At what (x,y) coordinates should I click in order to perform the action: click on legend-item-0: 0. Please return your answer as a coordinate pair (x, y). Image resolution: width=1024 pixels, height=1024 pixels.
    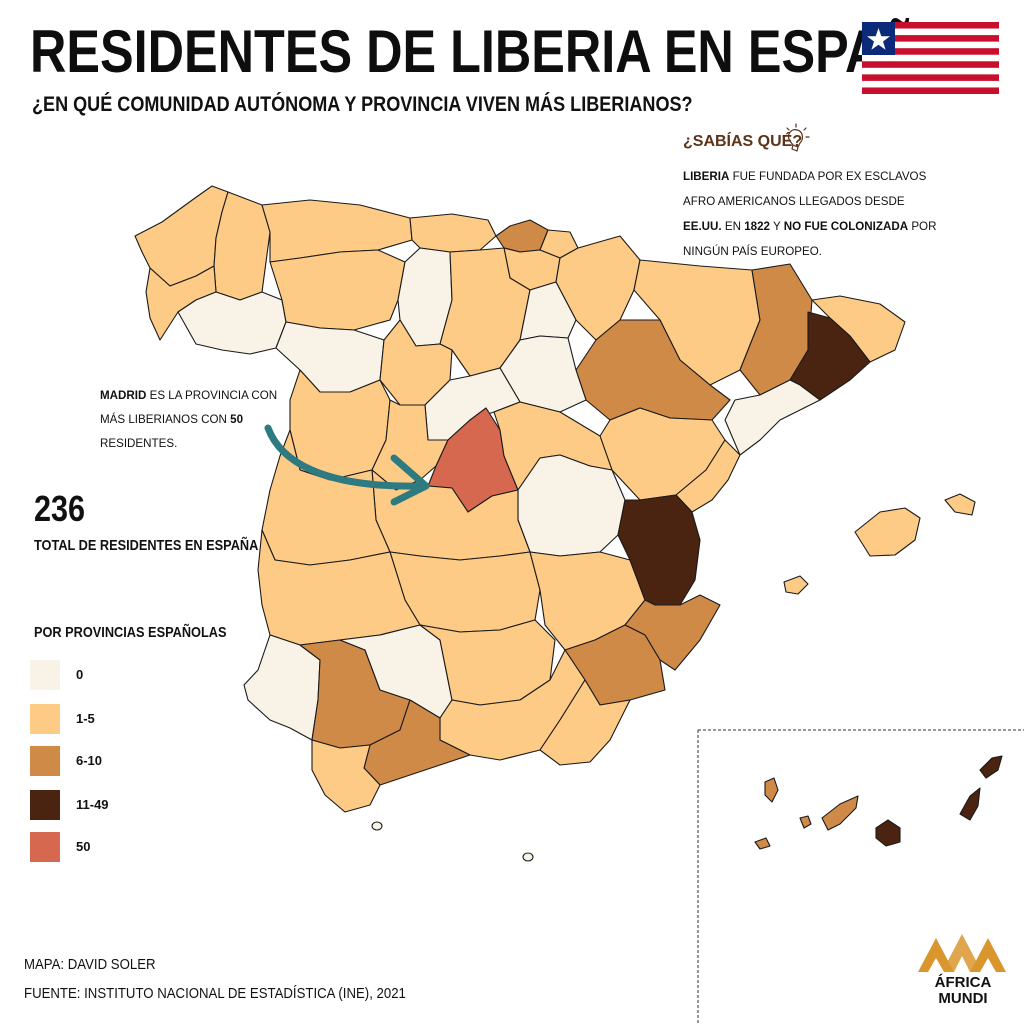
    Looking at the image, I should click on (130, 675).